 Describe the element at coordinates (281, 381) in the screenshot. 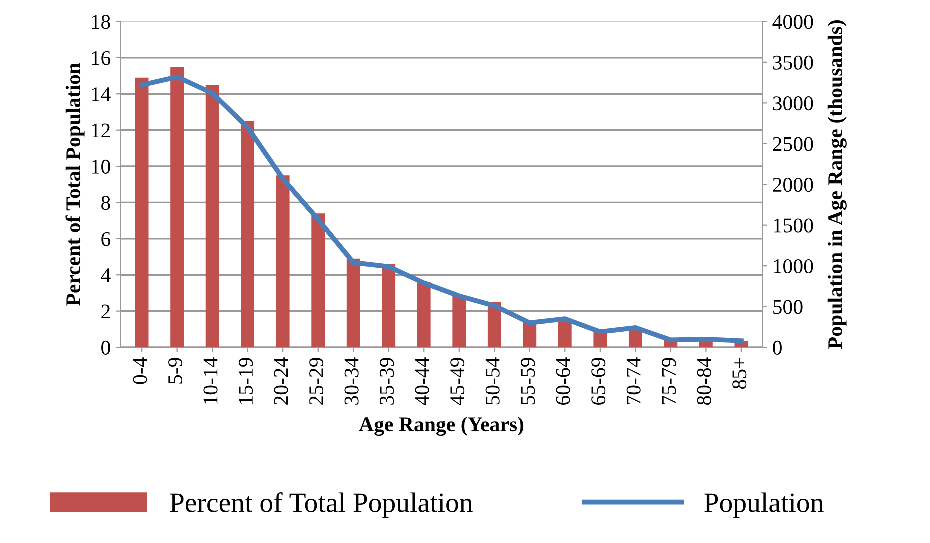

I see `x-tick-label: 20-24` at that location.